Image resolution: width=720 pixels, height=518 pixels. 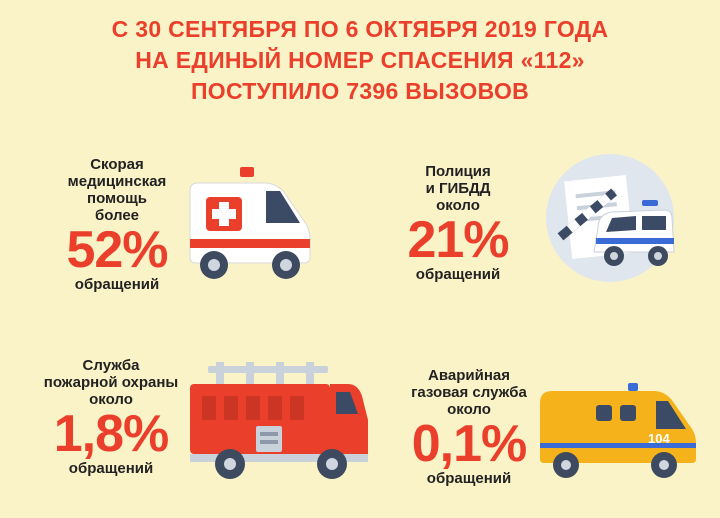 What do you see at coordinates (458, 240) in the screenshot?
I see `police-percent: 21%` at bounding box center [458, 240].